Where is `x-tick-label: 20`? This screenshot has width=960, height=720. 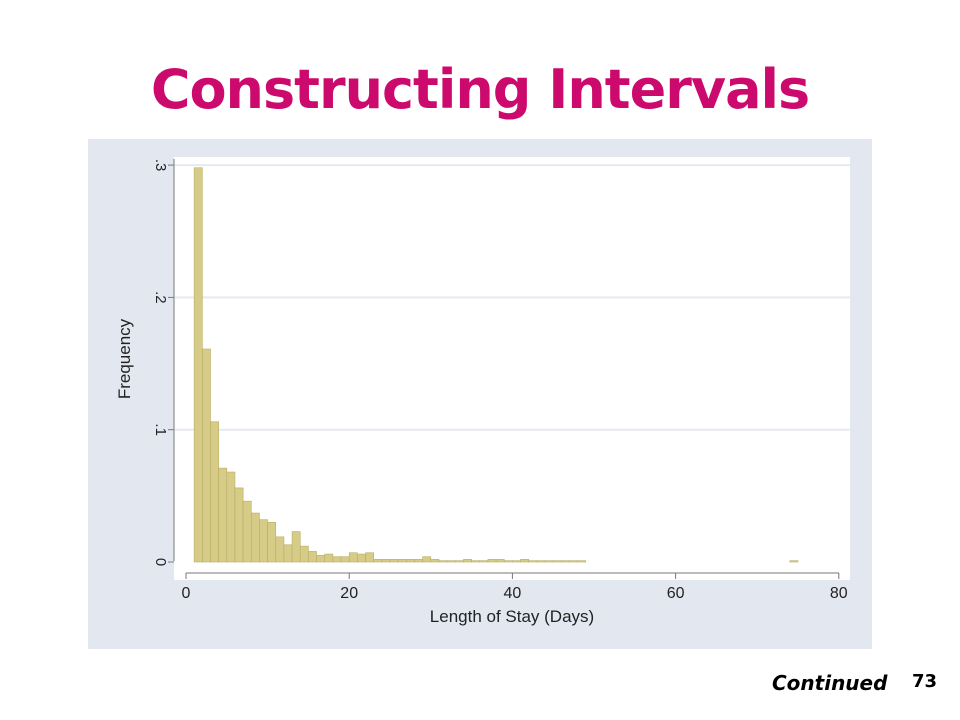 x-tick-label: 20 is located at coordinates (349, 593).